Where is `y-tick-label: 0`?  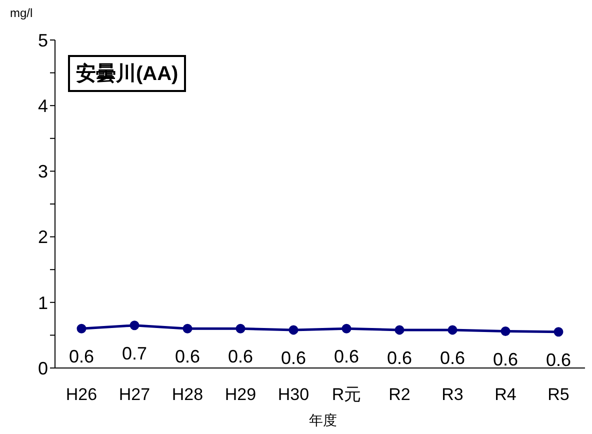 y-tick-label: 0 is located at coordinates (43, 368).